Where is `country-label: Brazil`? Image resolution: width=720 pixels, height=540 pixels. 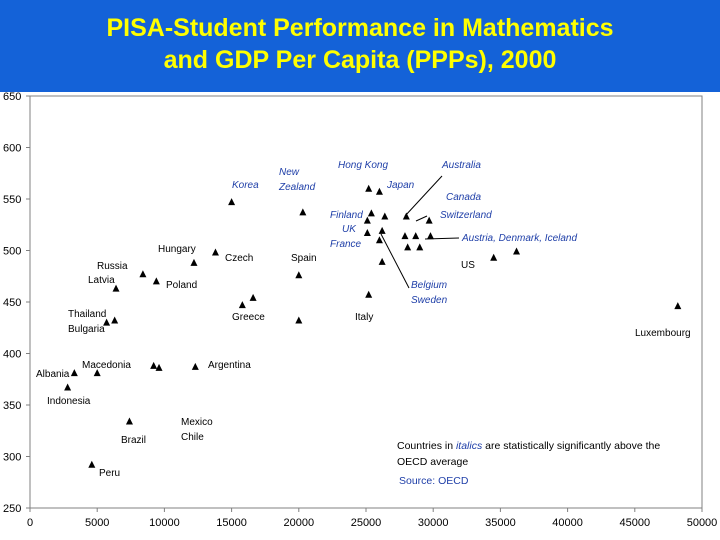 country-label: Brazil is located at coordinates (133, 440).